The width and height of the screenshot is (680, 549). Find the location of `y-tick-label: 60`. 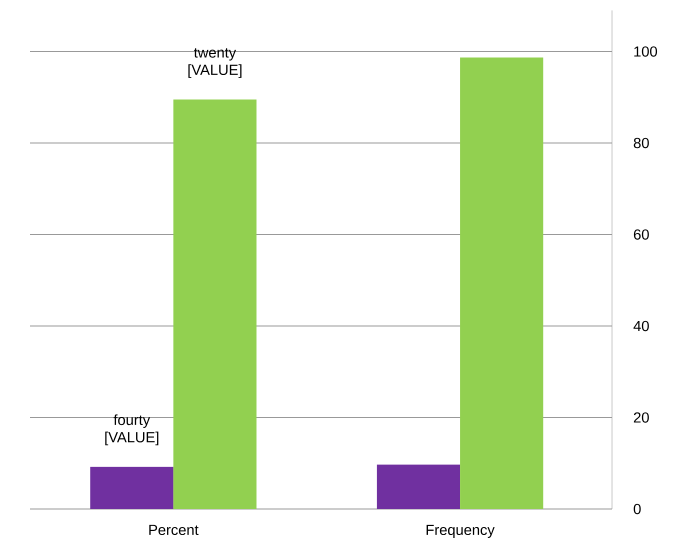

y-tick-label: 60 is located at coordinates (641, 234).